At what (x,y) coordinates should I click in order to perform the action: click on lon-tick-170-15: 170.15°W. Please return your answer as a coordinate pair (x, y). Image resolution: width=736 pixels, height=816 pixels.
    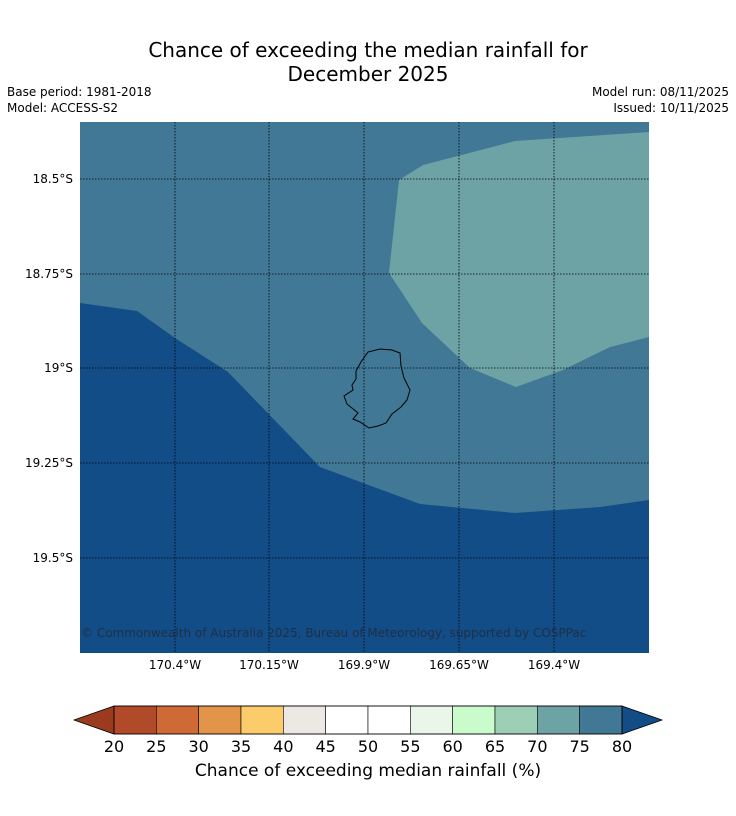
    Looking at the image, I should click on (269, 665).